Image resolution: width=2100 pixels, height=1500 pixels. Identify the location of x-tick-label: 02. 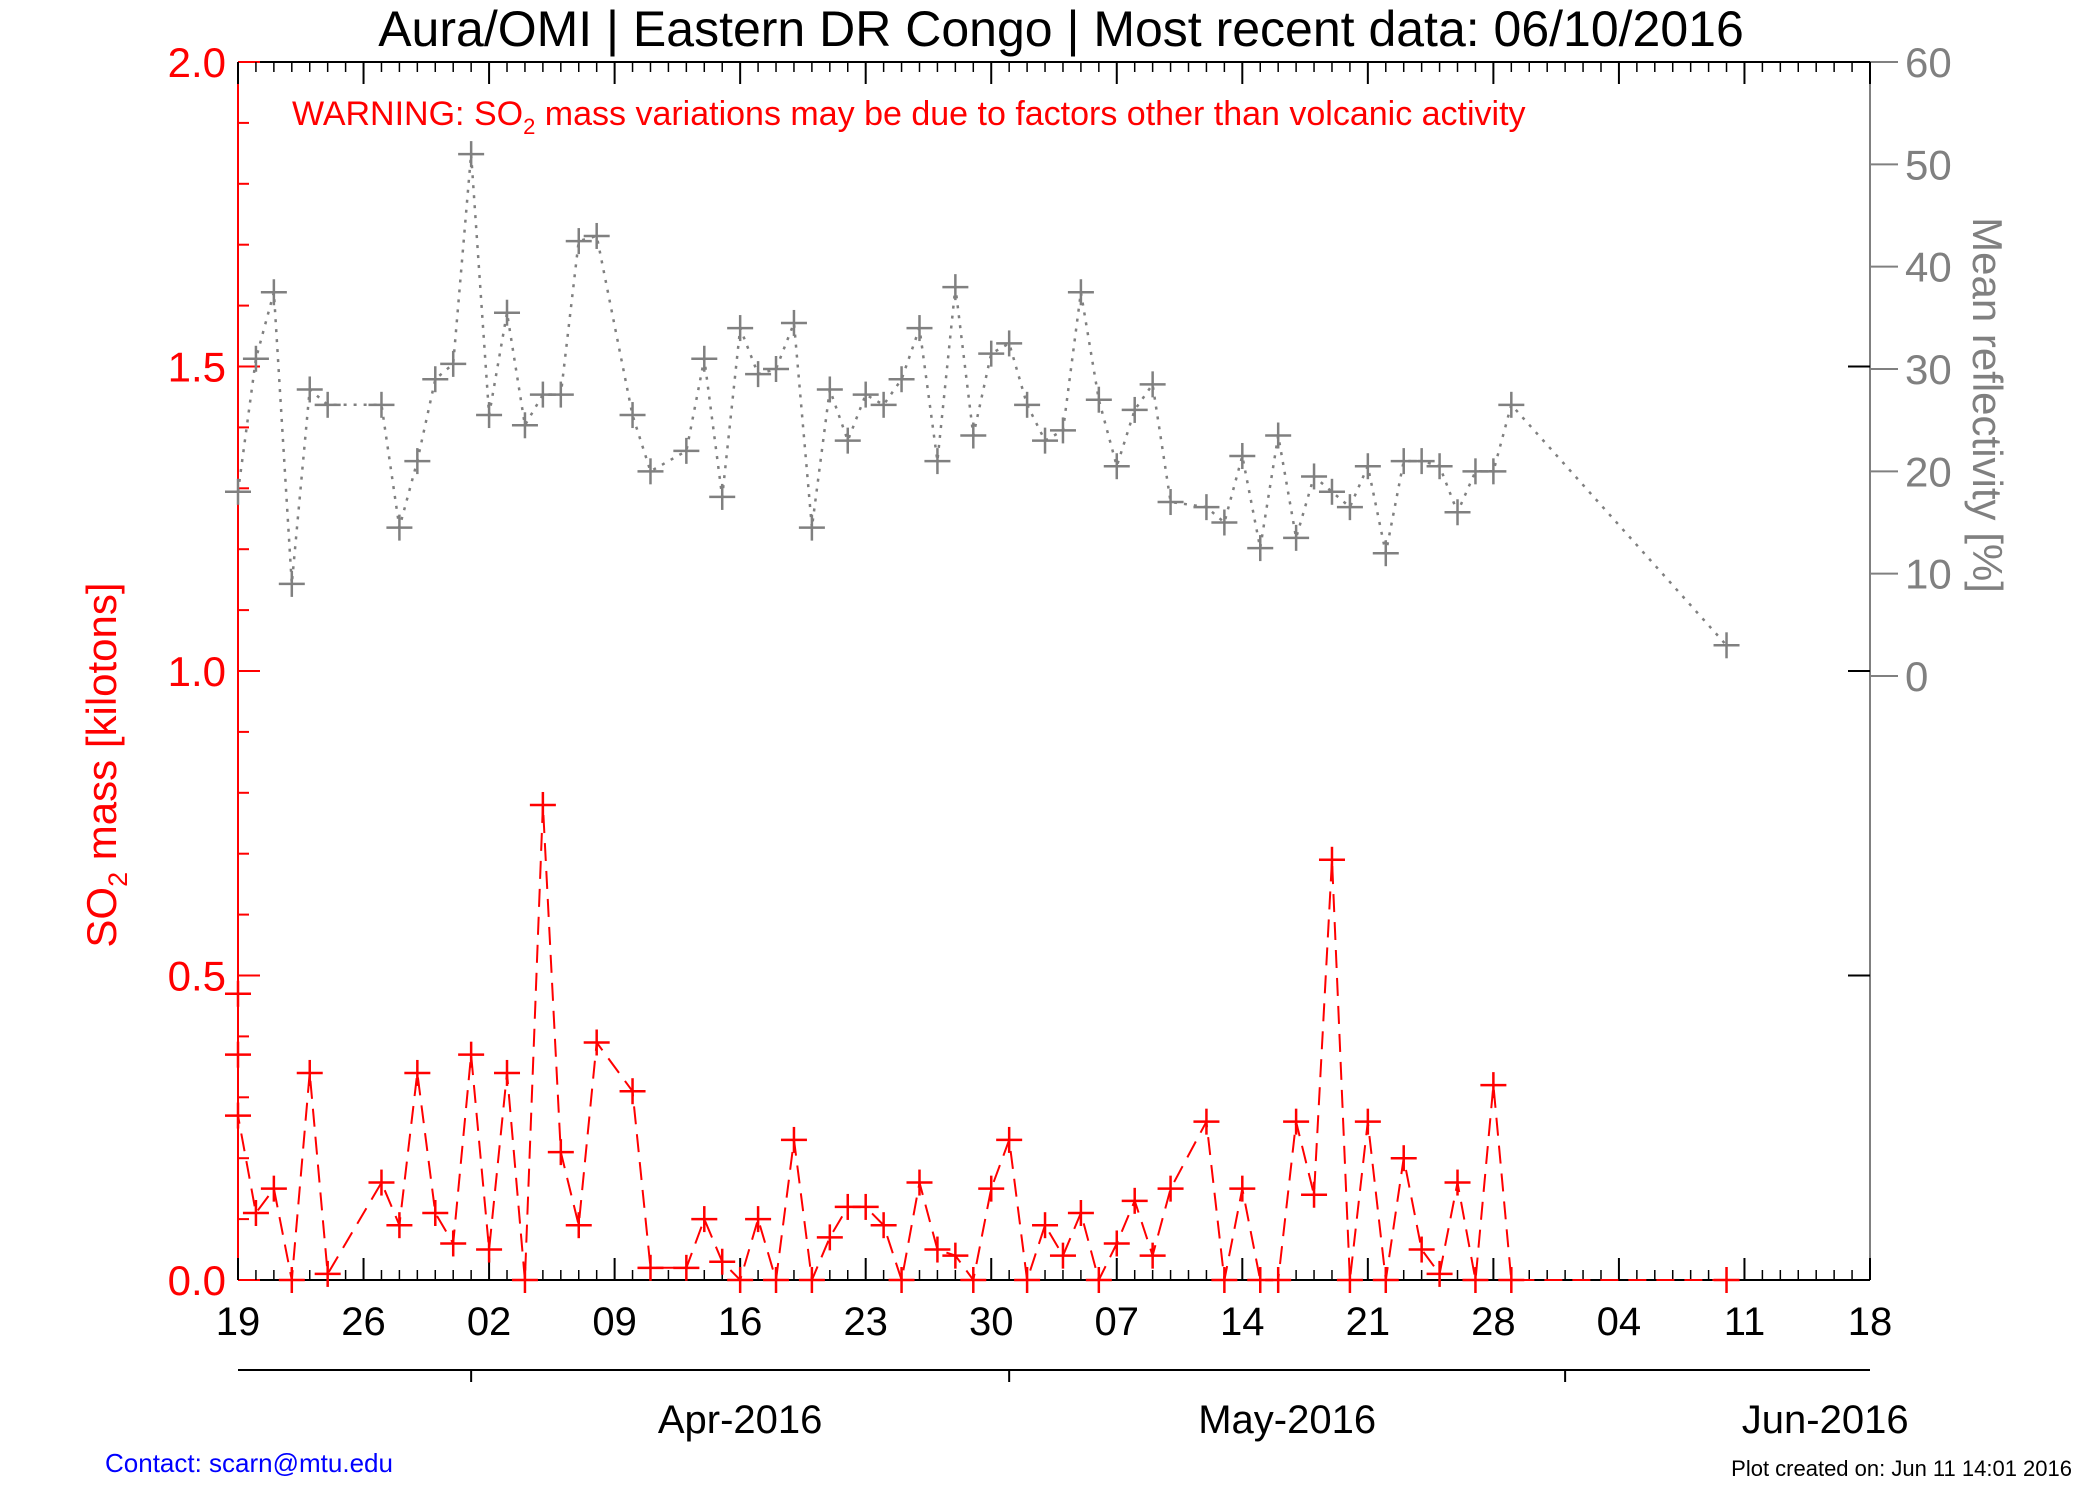
(489, 1322).